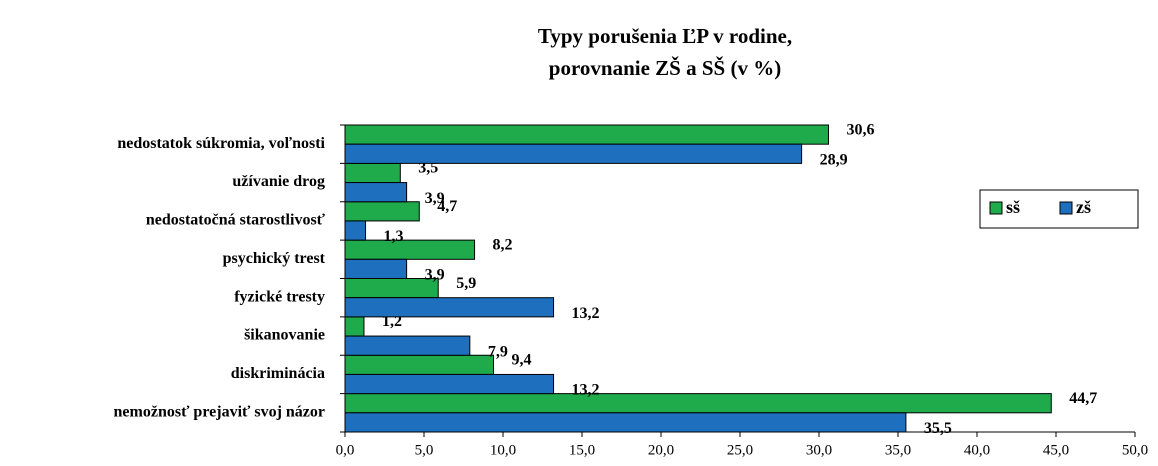 The height and width of the screenshot is (466, 1158). Describe the element at coordinates (665, 36) in the screenshot. I see `chart-title: Typy porušenia ĽP v rodine,` at that location.